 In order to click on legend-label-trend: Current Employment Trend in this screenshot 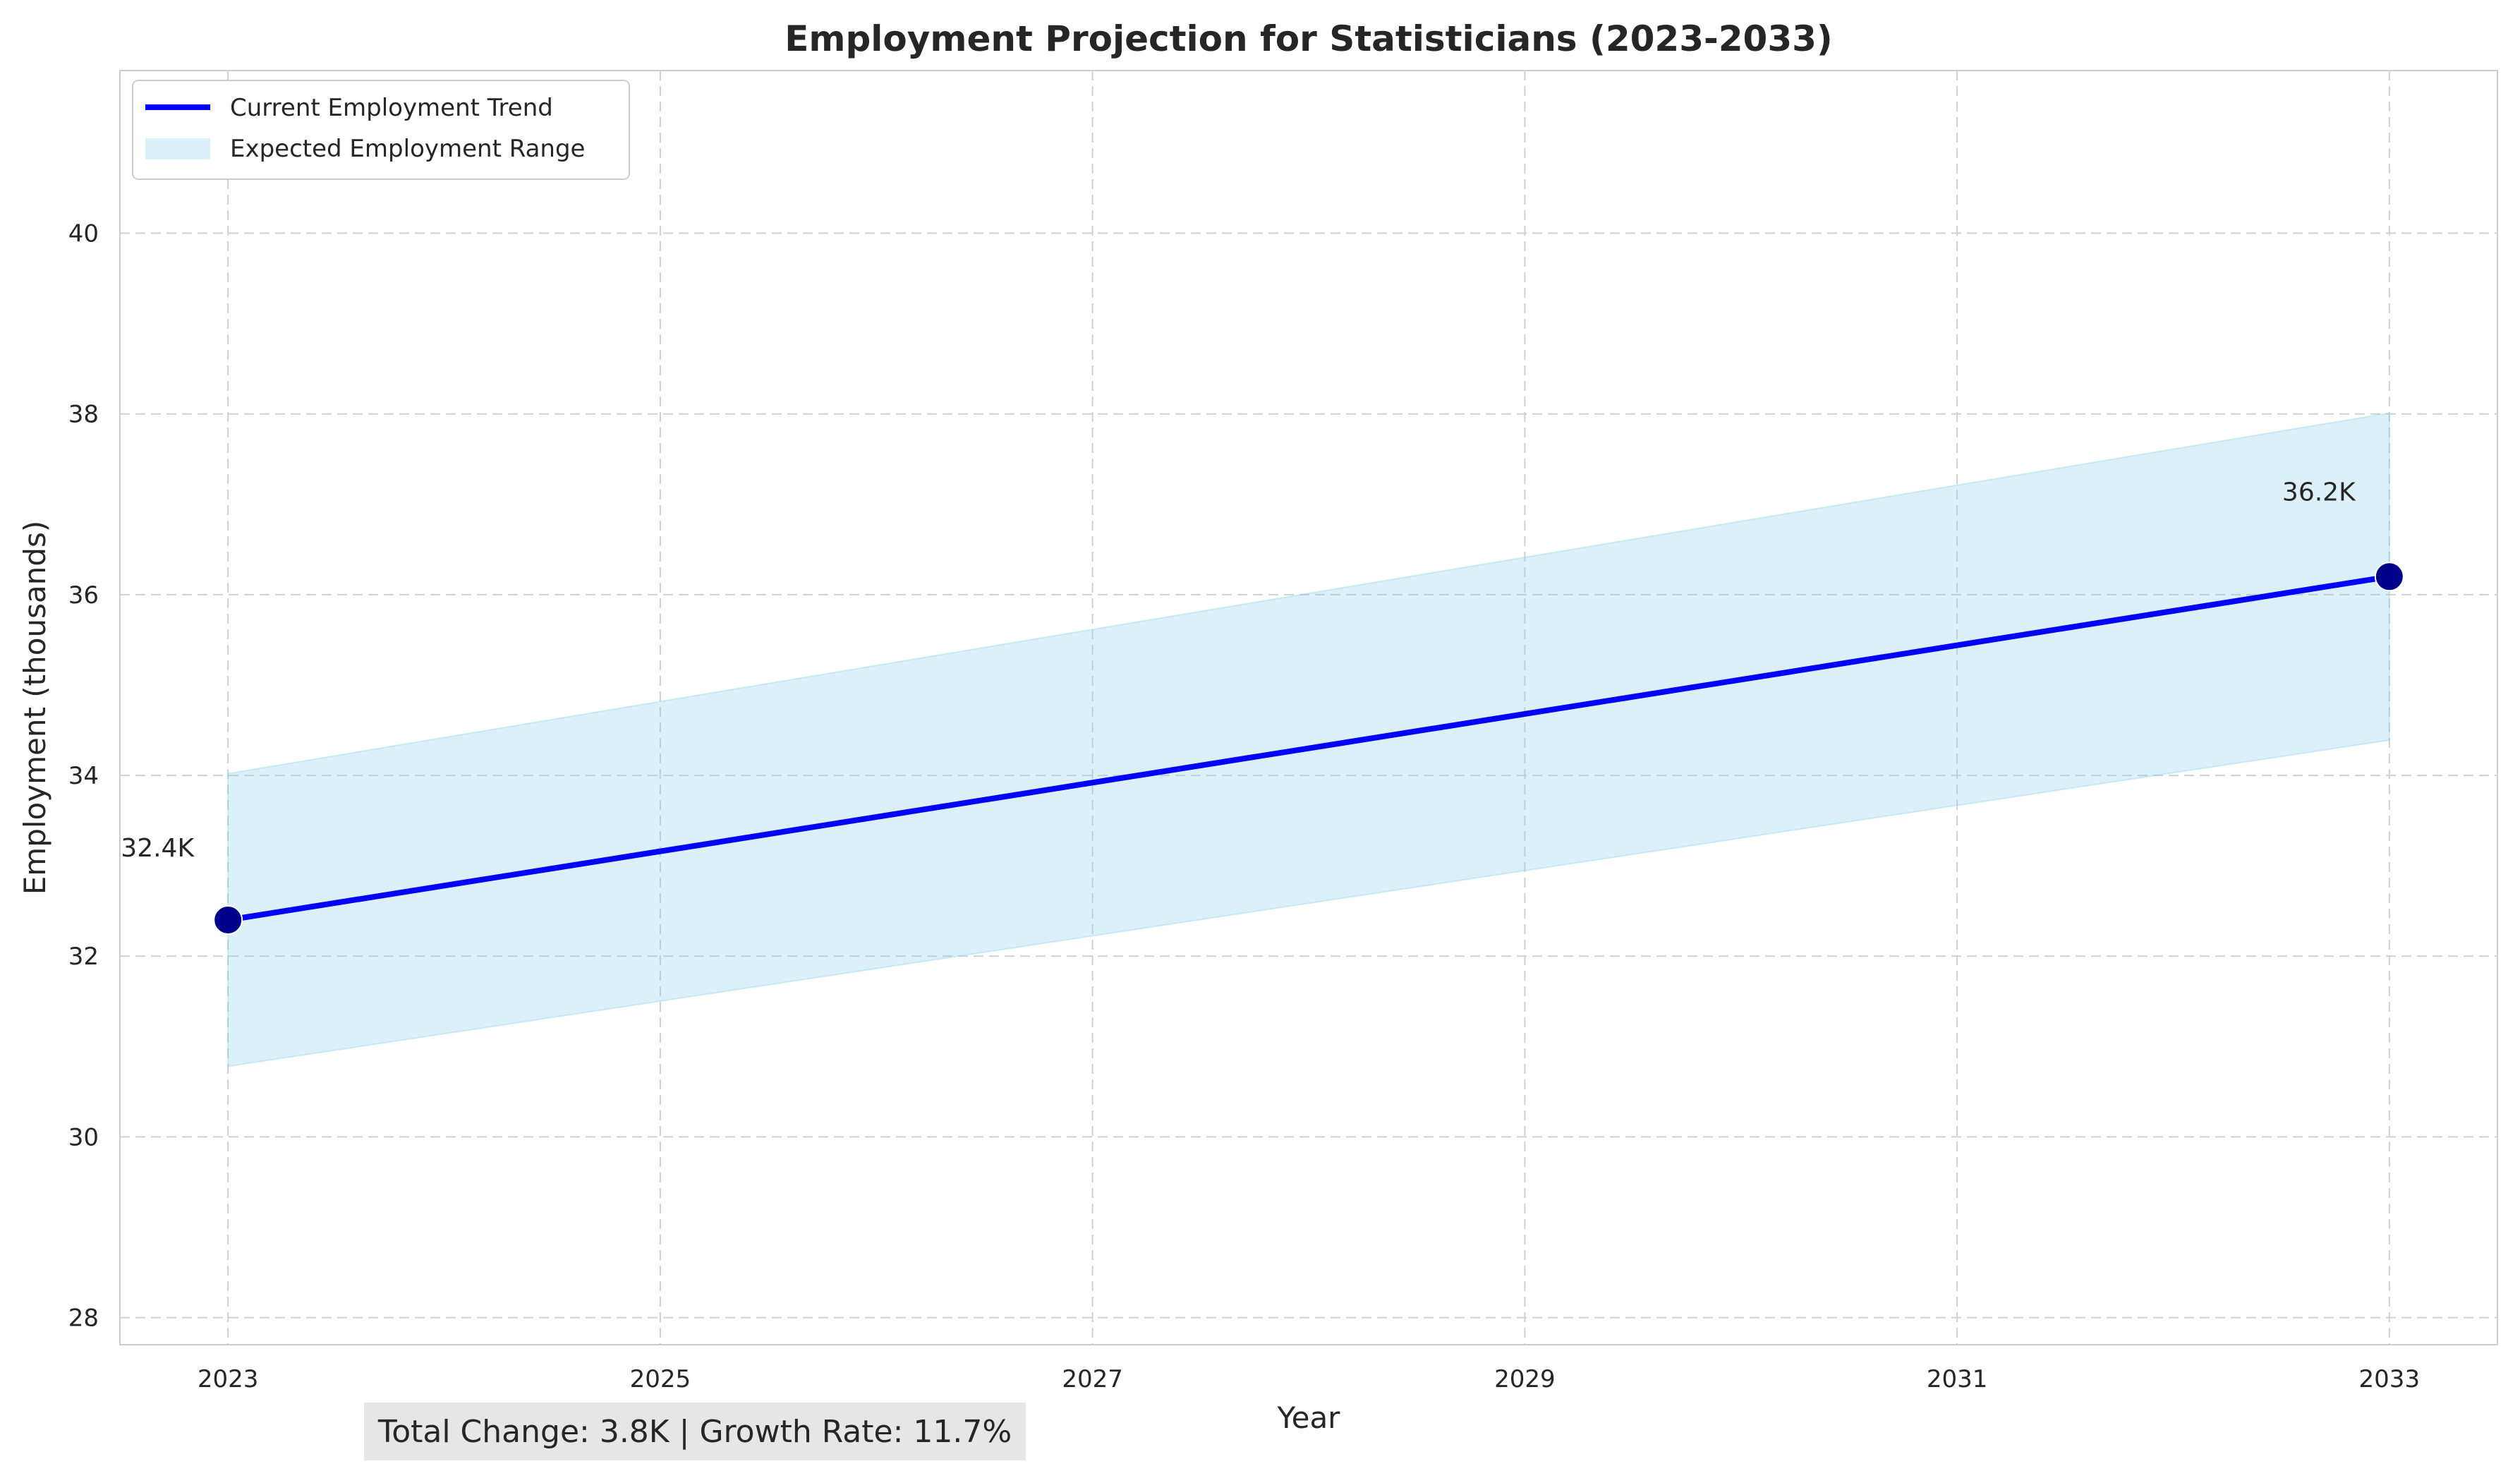, I will do `click(392, 108)`.